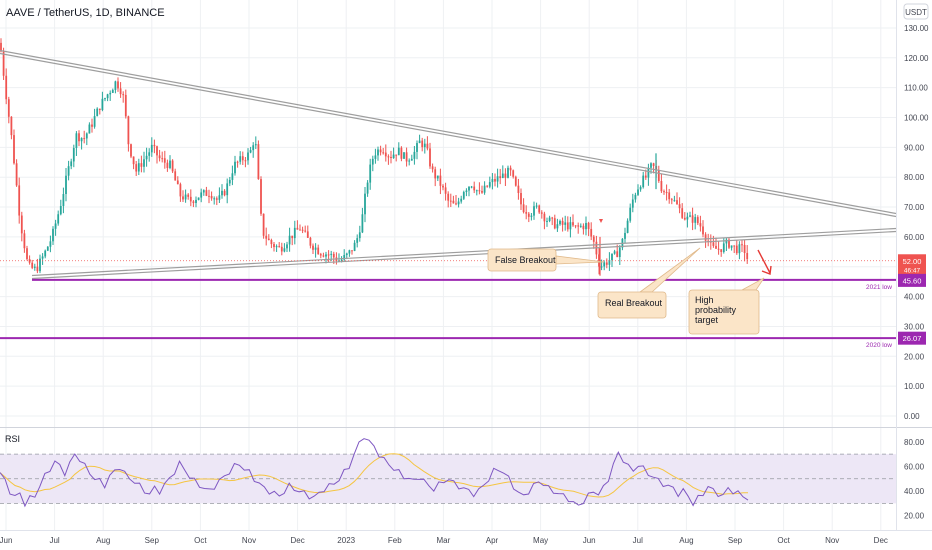 The height and width of the screenshot is (550, 932). Describe the element at coordinates (914, 516) in the screenshot. I see `rsi-tick-label: 20.00` at that location.